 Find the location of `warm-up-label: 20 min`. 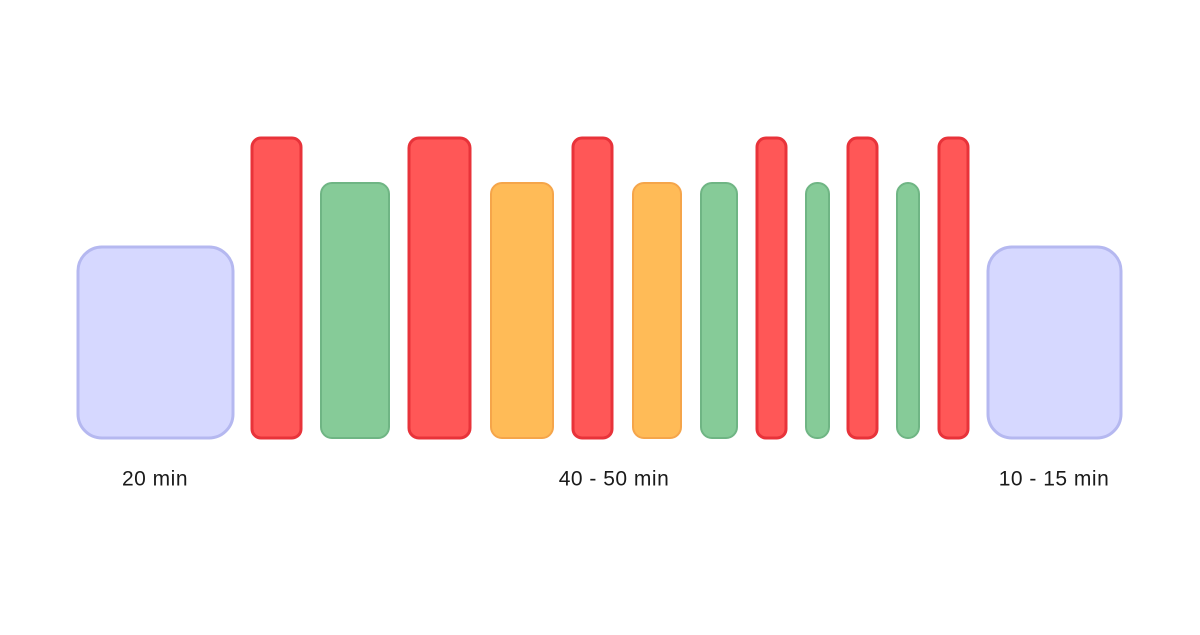

warm-up-label: 20 min is located at coordinates (155, 479).